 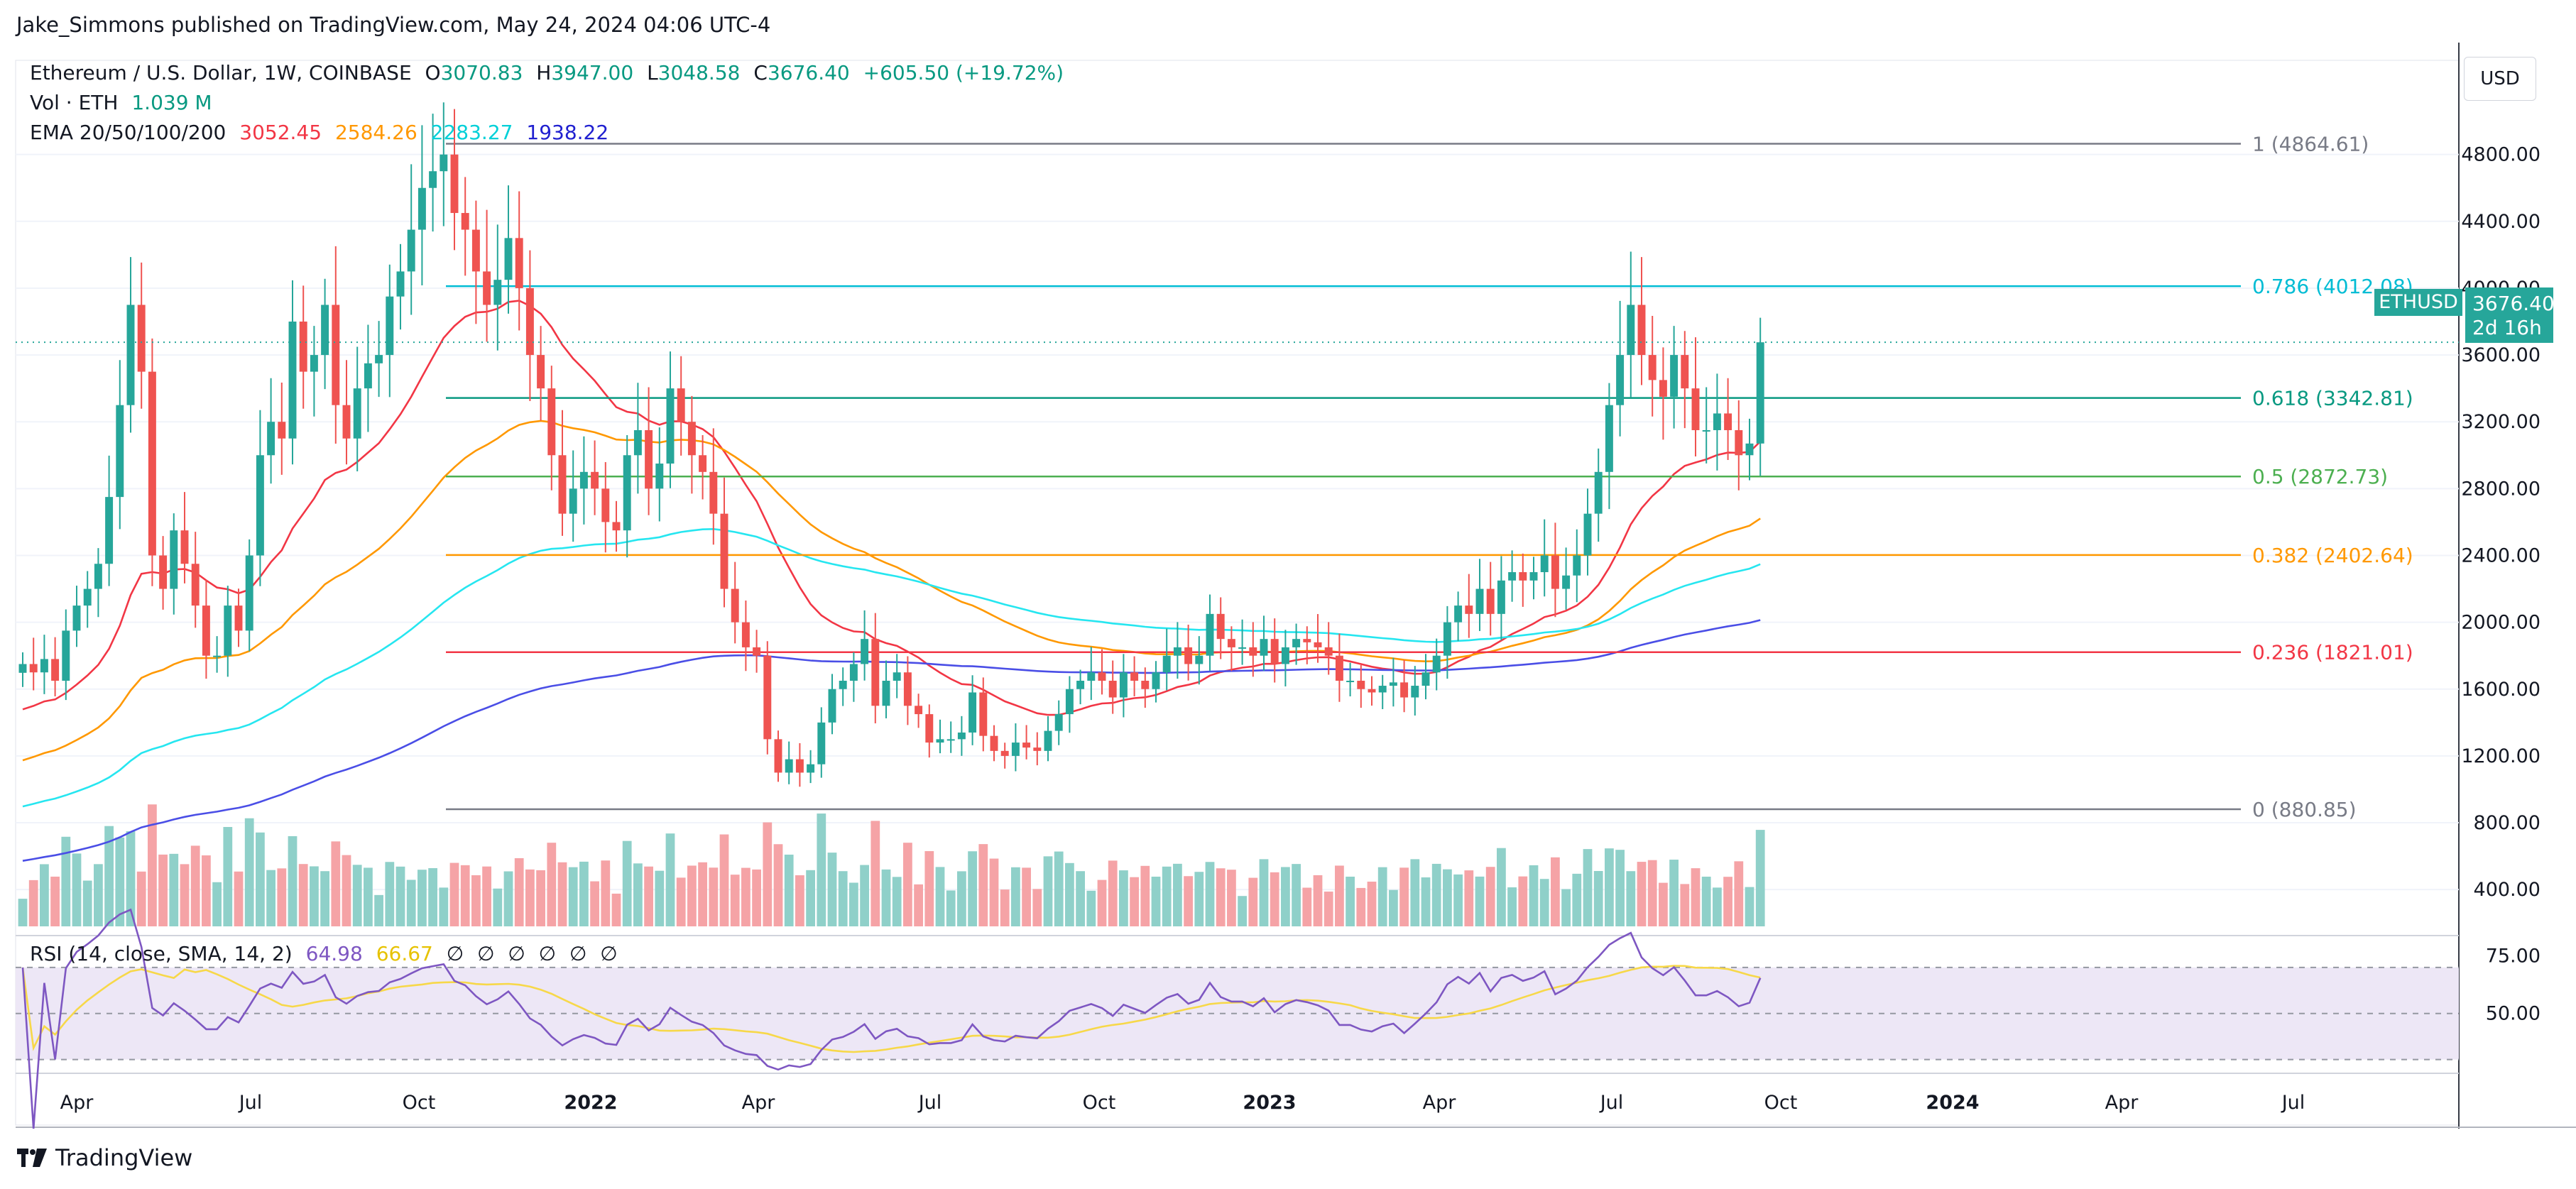 What do you see at coordinates (221, 72) in the screenshot?
I see `symbol-title: Ethereum / U.S. Dollar, 1W, COINBASE` at bounding box center [221, 72].